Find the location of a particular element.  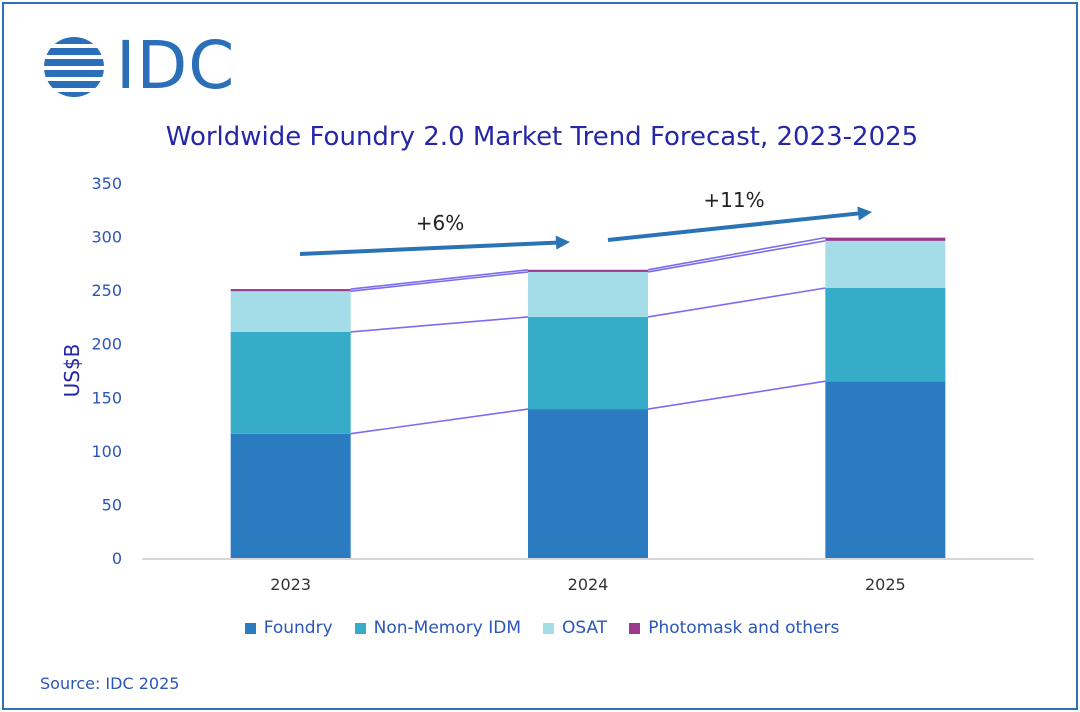

bar-foundry-2025 is located at coordinates (885, 469).